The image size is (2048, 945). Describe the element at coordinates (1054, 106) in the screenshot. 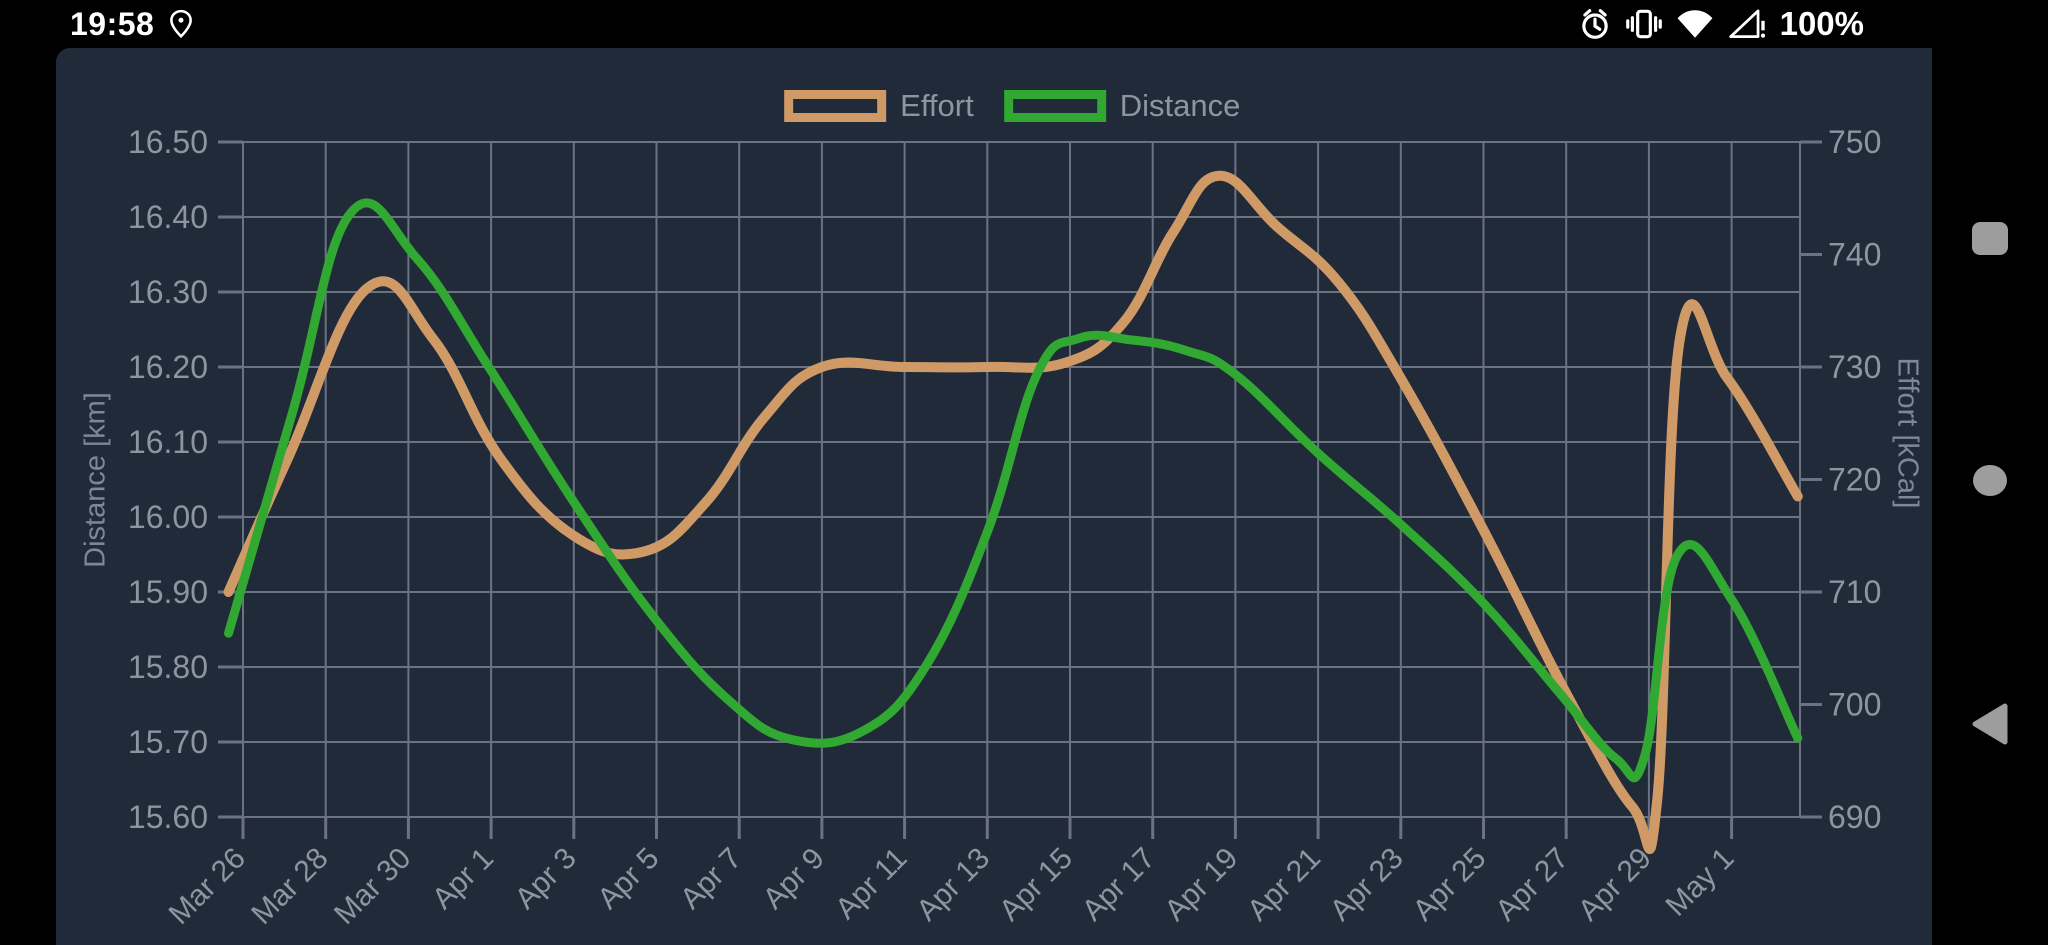

I see `distance-legend-swatch` at that location.